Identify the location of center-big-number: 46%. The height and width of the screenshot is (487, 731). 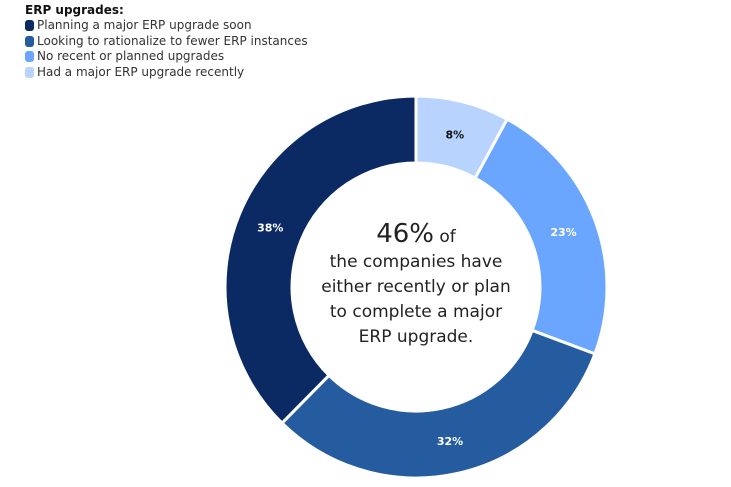
(405, 234).